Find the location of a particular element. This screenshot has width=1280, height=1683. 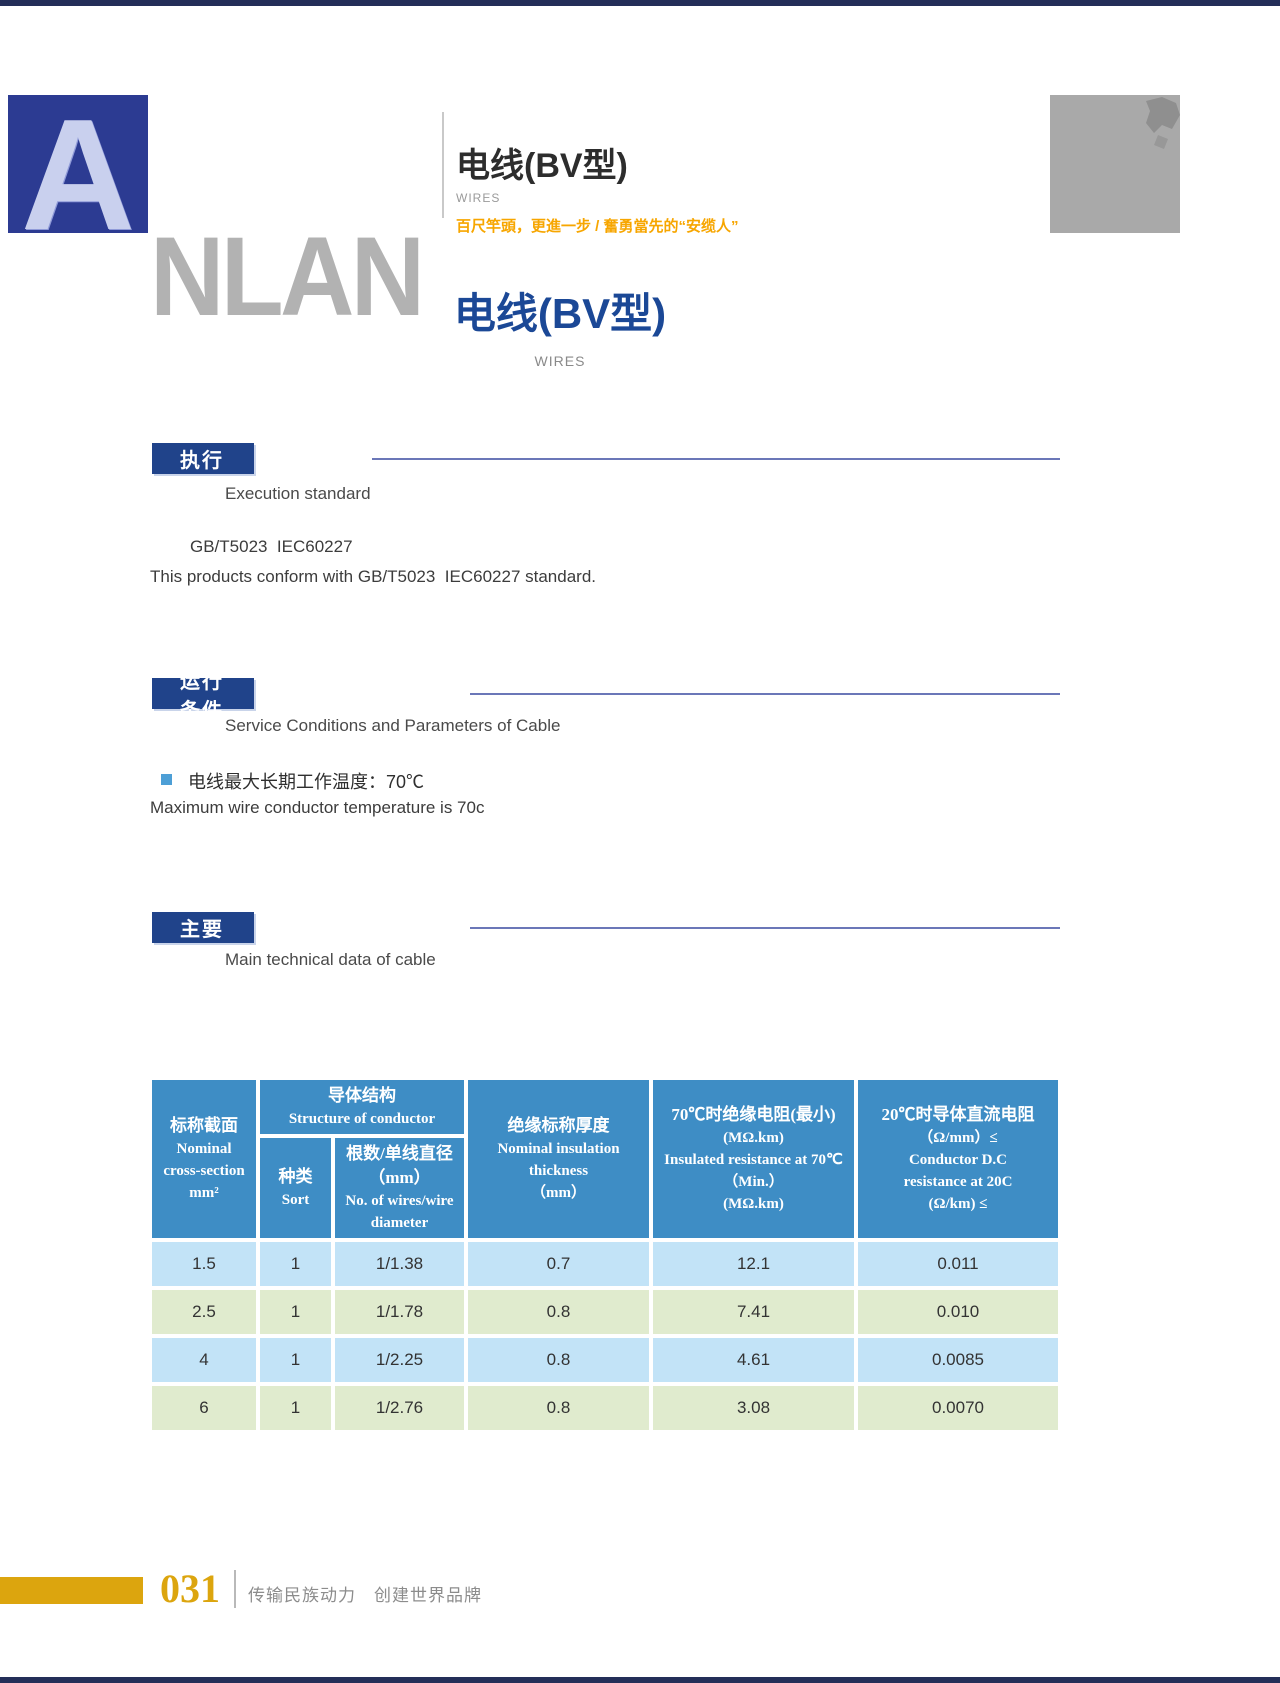

page-title-block: 电线(BV型) WIRES is located at coordinates (560, 324).